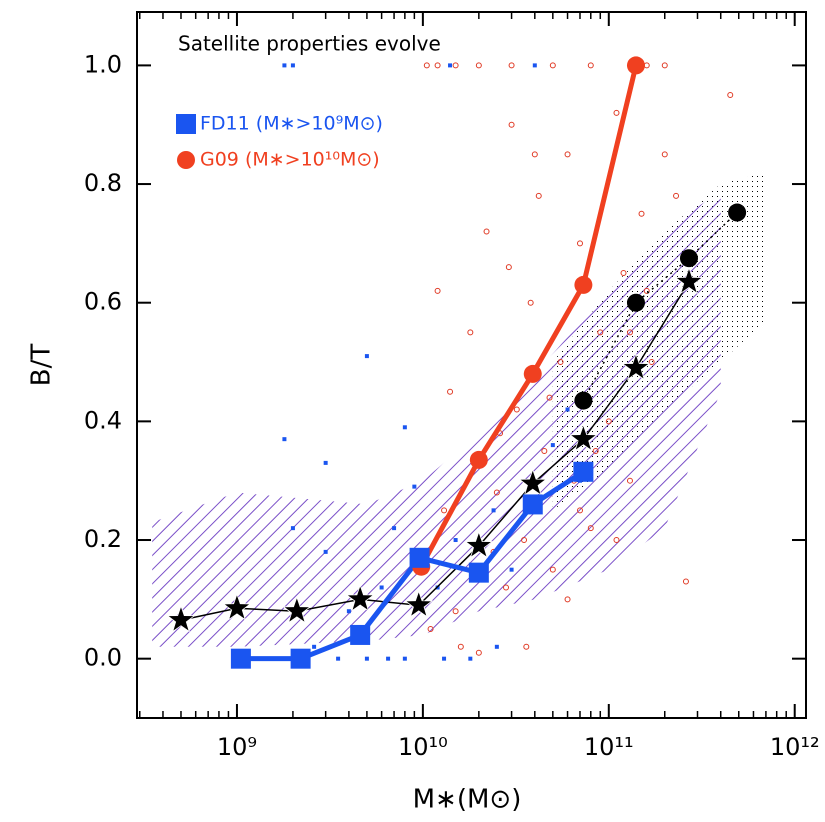 The image size is (825, 822). What do you see at coordinates (103, 658) in the screenshot?
I see `y-tick-label: 0.0` at bounding box center [103, 658].